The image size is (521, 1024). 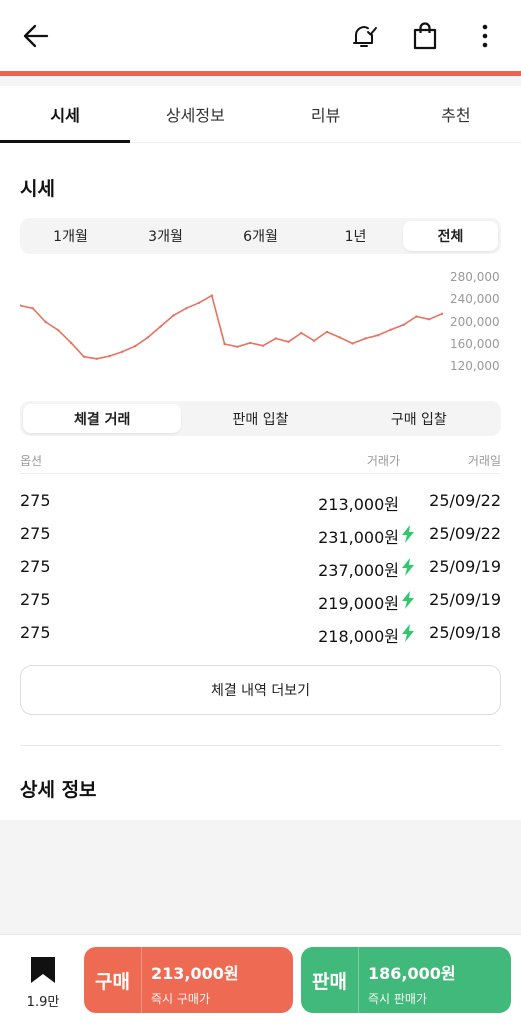 I want to click on period-all: 전체, so click(x=450, y=236).